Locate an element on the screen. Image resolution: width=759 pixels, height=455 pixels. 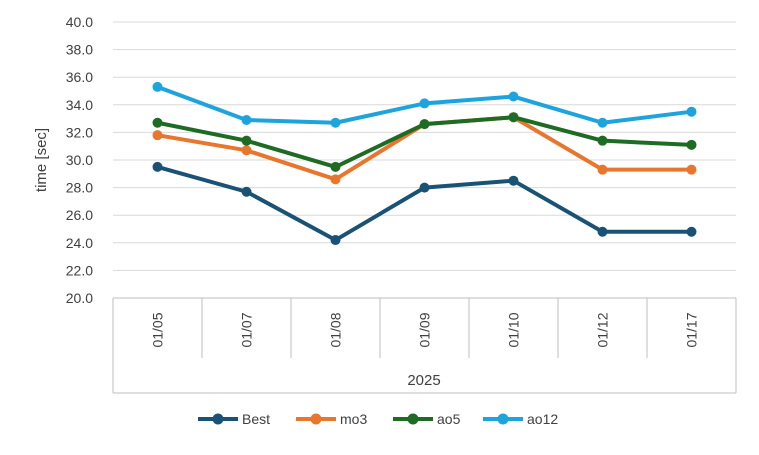
x-tick-label: 01/10 is located at coordinates (514, 329).